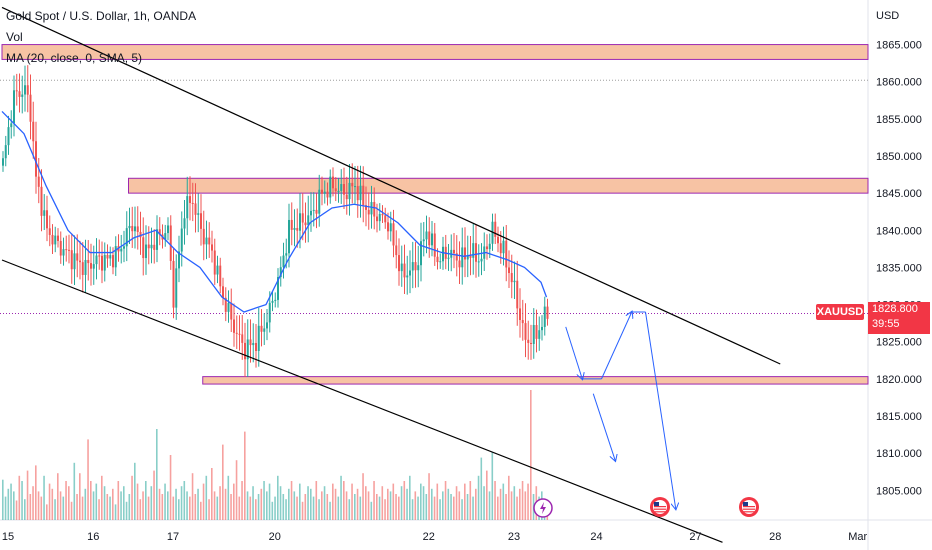 The image size is (932, 550). Describe the element at coordinates (74, 58) in the screenshot. I see `ma-indicator-label: MA (20, close, 0, SMA, 5)` at that location.